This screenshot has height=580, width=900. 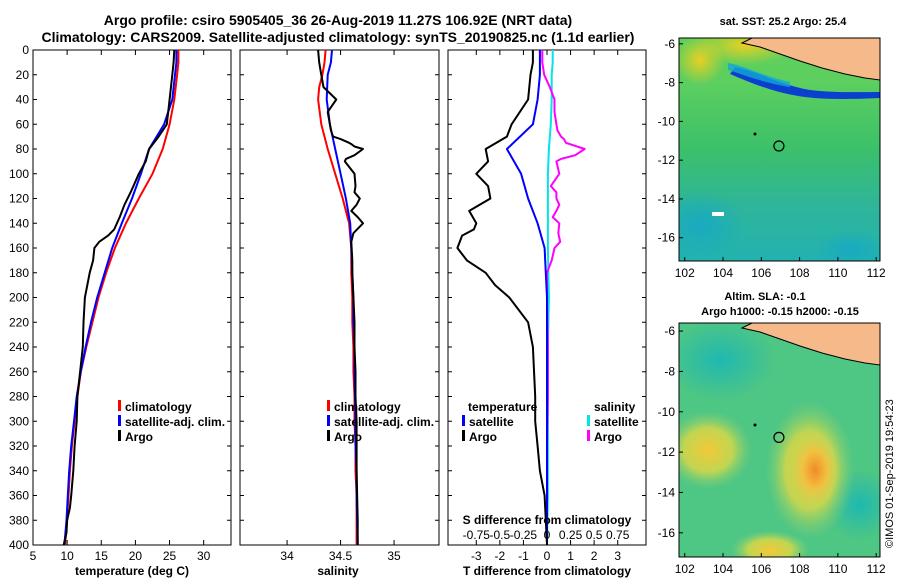 I want to click on sst-map-frame, so click(x=779, y=149).